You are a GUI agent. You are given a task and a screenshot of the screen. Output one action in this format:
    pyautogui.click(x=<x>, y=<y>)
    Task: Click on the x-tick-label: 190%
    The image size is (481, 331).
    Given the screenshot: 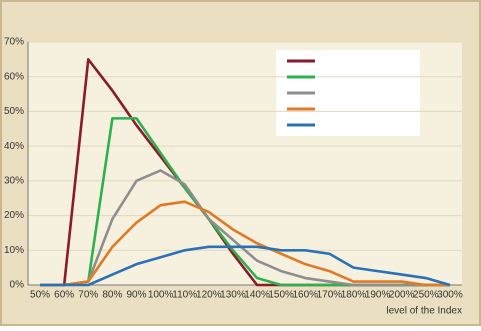 What is the action you would take?
    pyautogui.click(x=378, y=295)
    